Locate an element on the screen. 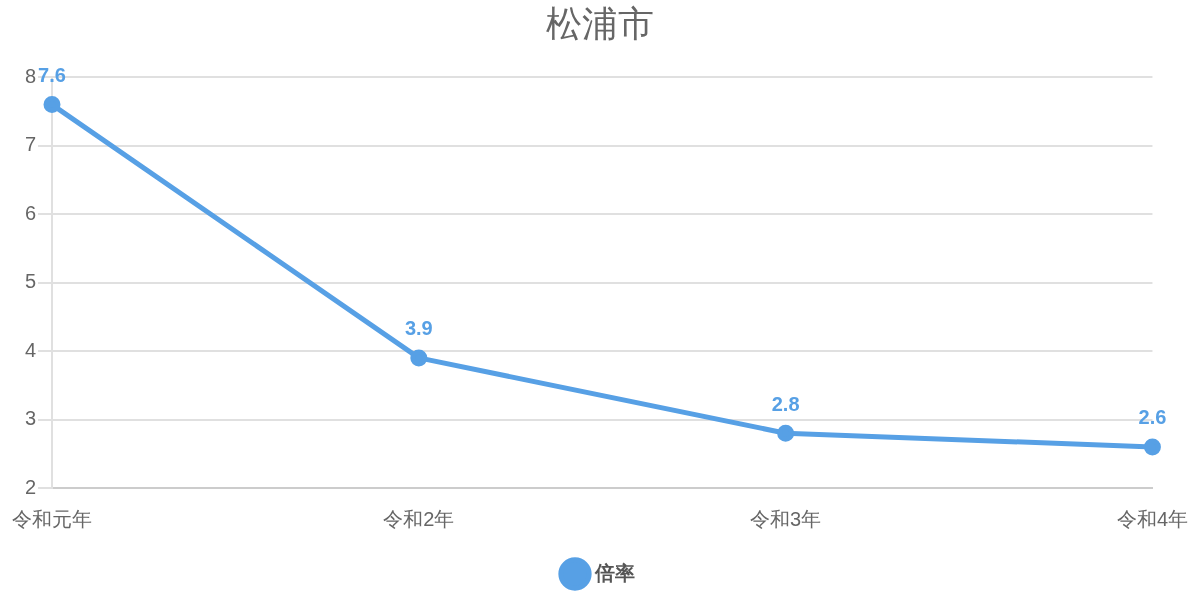 Image resolution: width=1200 pixels, height=600 pixels. y-tick-label: 4 is located at coordinates (30, 349).